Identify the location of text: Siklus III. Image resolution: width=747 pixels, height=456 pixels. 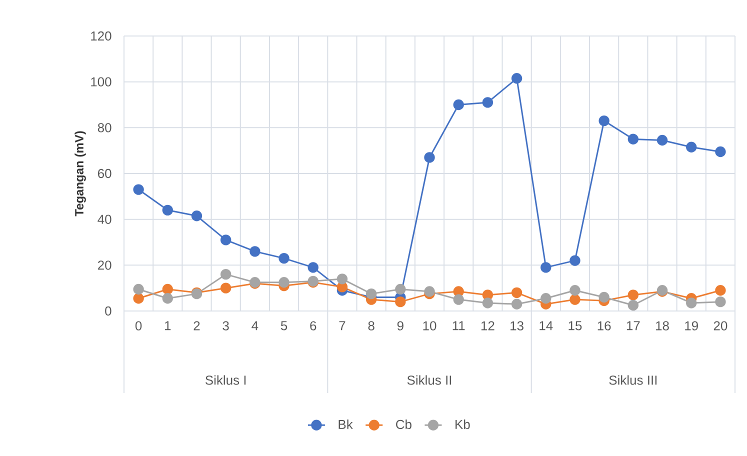
(633, 380).